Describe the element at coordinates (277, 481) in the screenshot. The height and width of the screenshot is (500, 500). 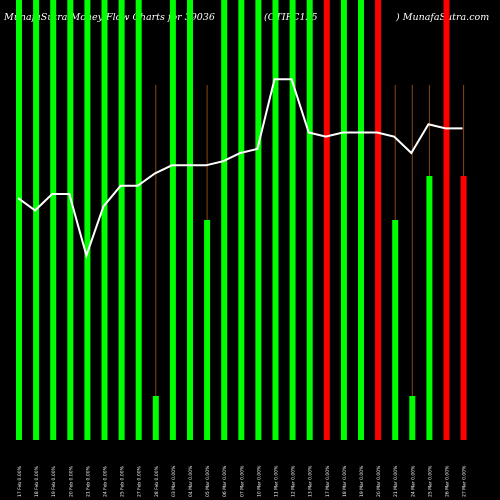
I see `x-tick-label: 11 Mar 0.00%` at that location.